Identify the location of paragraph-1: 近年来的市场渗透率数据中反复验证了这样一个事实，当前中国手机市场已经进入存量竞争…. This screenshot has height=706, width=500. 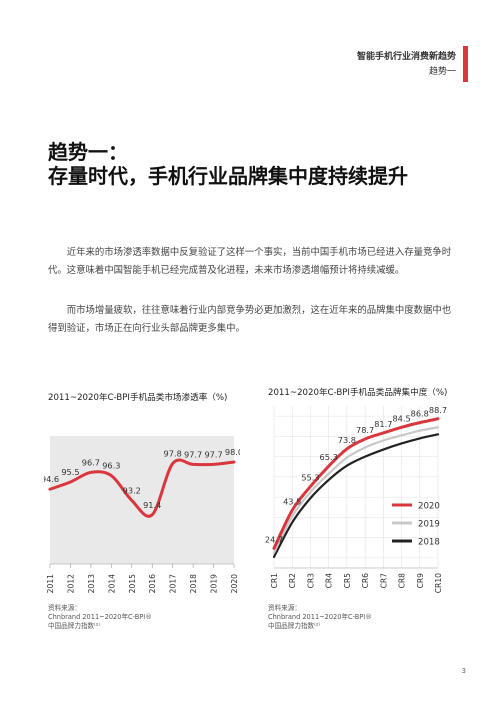
(250, 261).